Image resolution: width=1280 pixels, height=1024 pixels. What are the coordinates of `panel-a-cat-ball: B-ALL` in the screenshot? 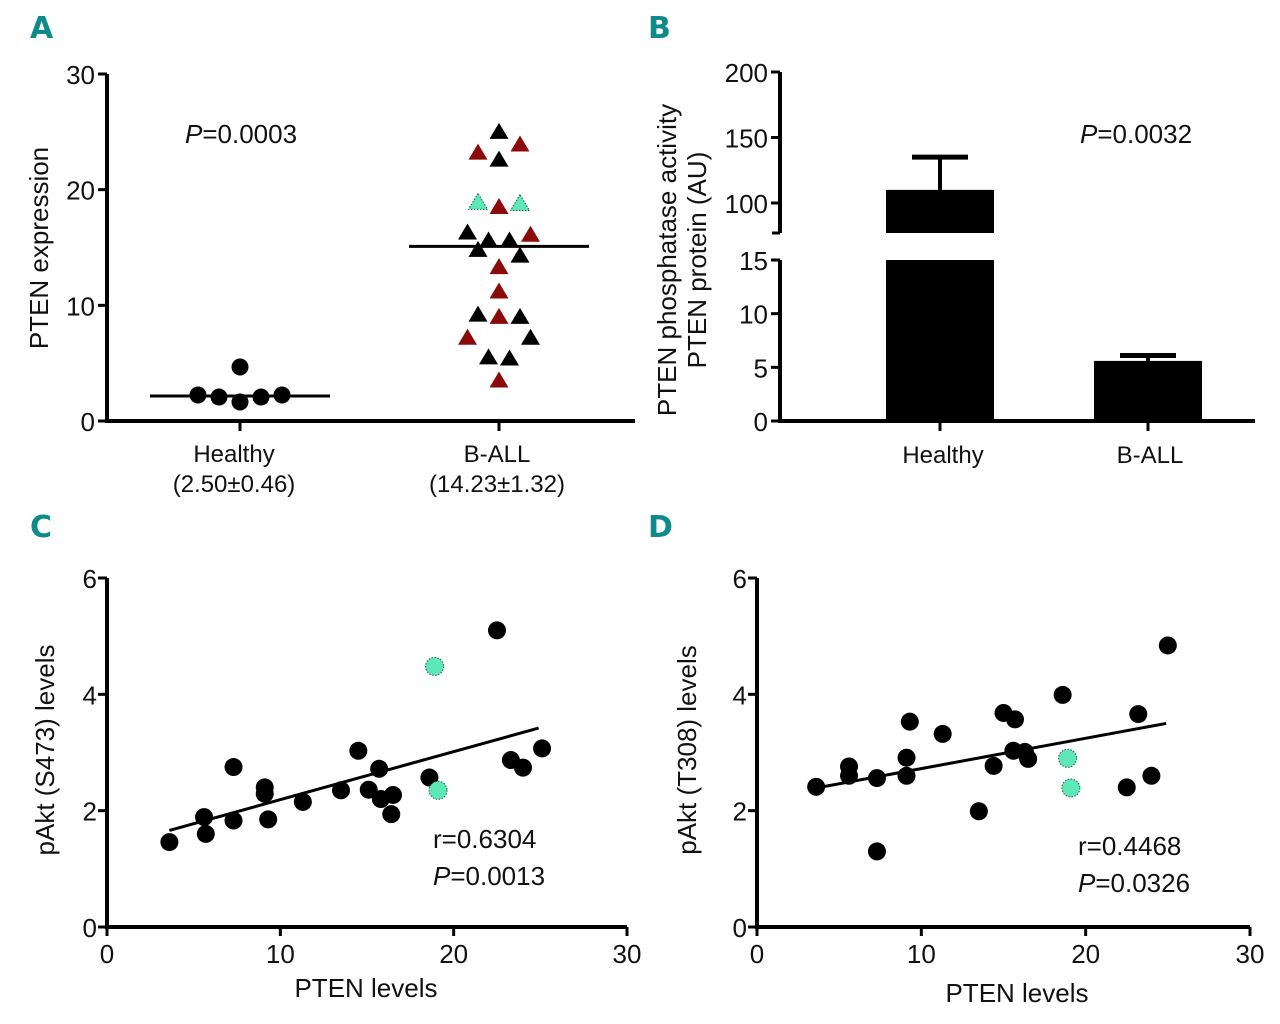 It's located at (497, 454).